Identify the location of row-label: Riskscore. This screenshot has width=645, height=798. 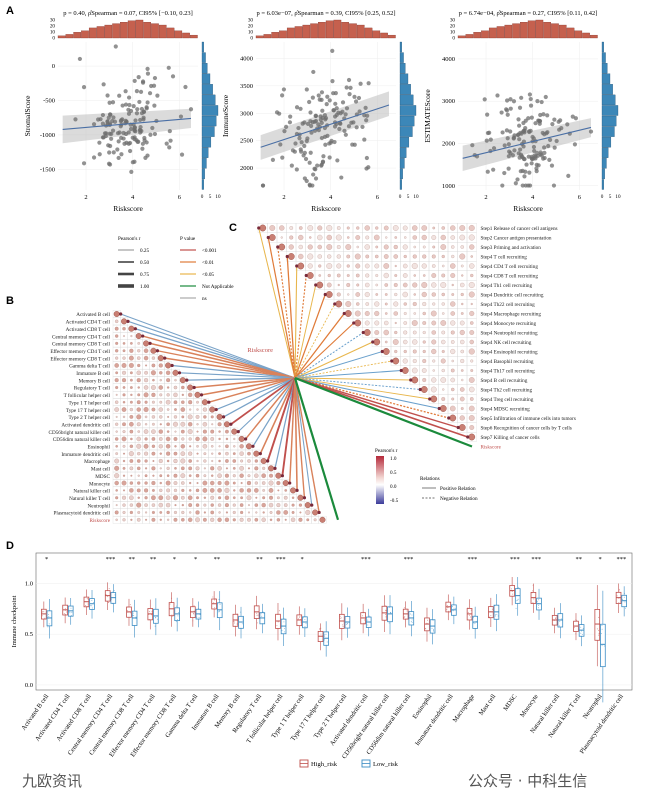
(491, 448).